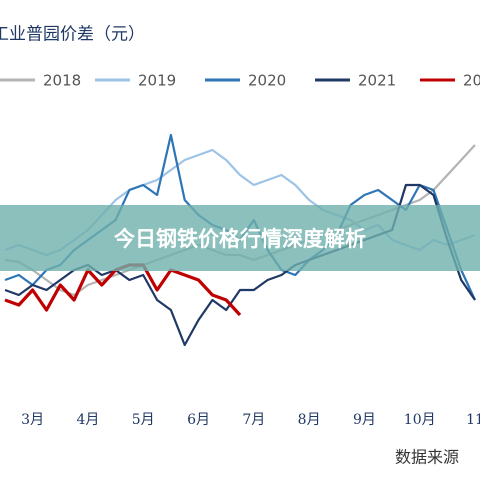 This screenshot has width=480, height=480. What do you see at coordinates (267, 81) in the screenshot?
I see `legend-label: 2020` at bounding box center [267, 81].